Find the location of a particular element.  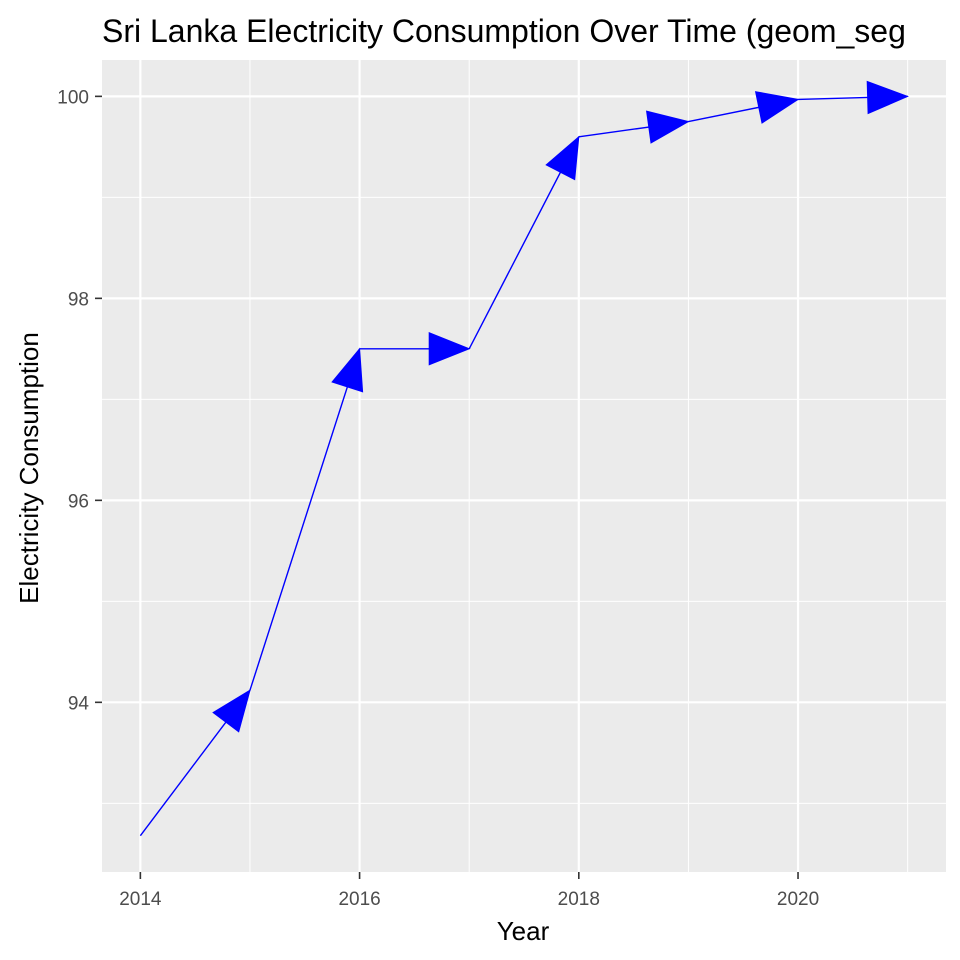

y-tick-label-3: 100 is located at coordinates (73, 97).